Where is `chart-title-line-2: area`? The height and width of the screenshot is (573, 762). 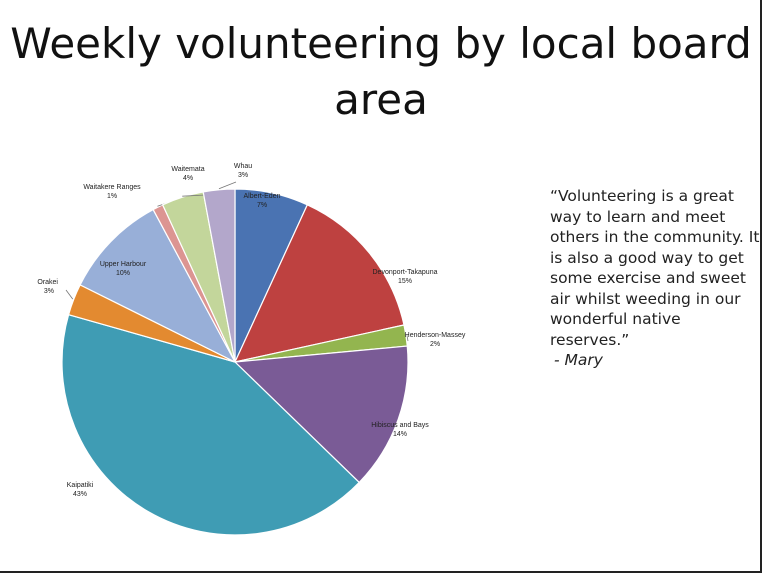
chart-title-line-2: area is located at coordinates (381, 99).